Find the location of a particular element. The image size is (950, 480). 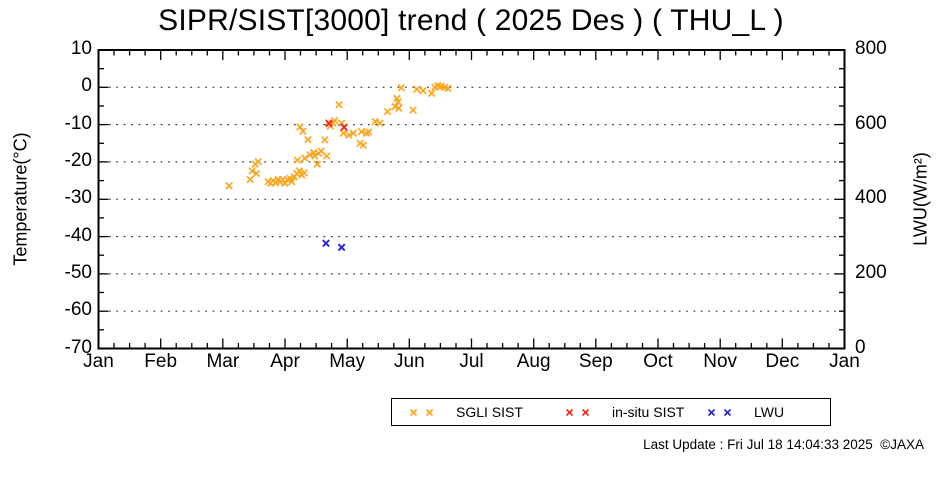

y-axis-tick-right: 400 is located at coordinates (871, 198).